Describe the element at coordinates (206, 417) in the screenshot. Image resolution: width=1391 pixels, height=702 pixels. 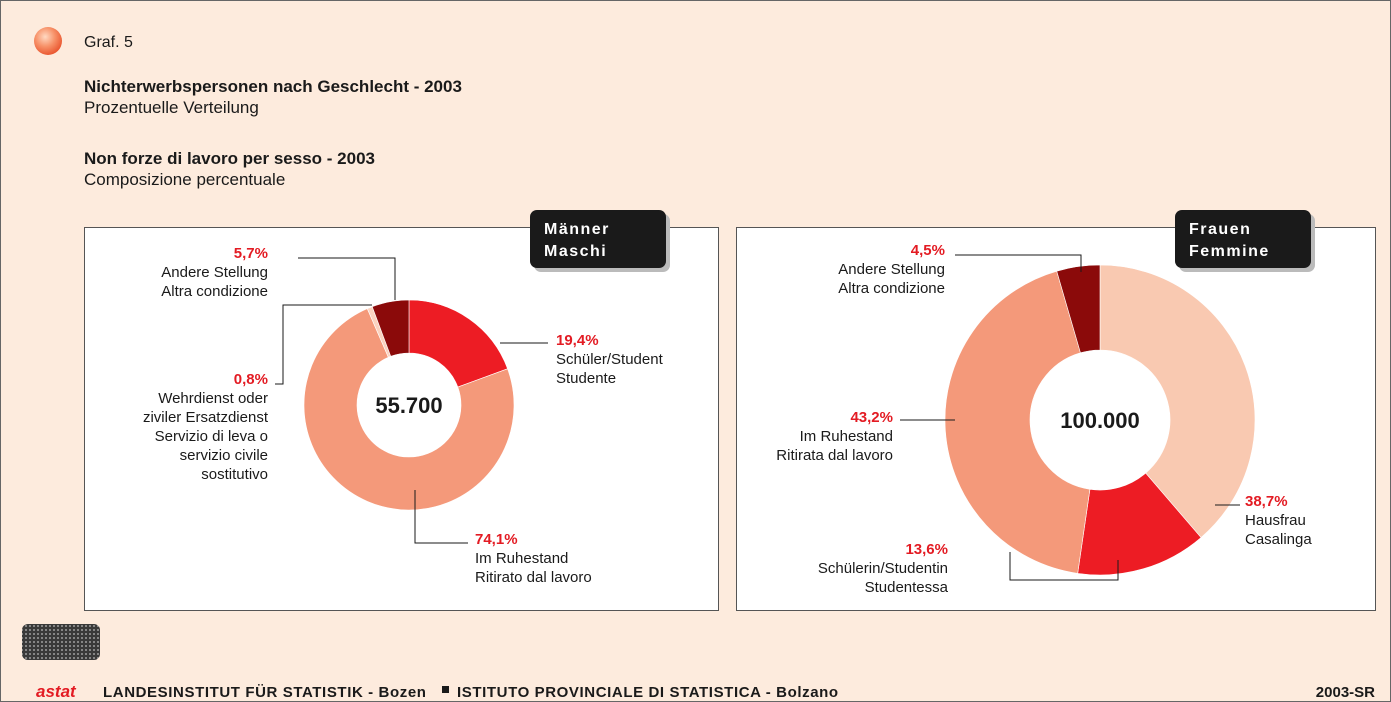
I see `category-label: ziviler Ersatzdienst` at that location.